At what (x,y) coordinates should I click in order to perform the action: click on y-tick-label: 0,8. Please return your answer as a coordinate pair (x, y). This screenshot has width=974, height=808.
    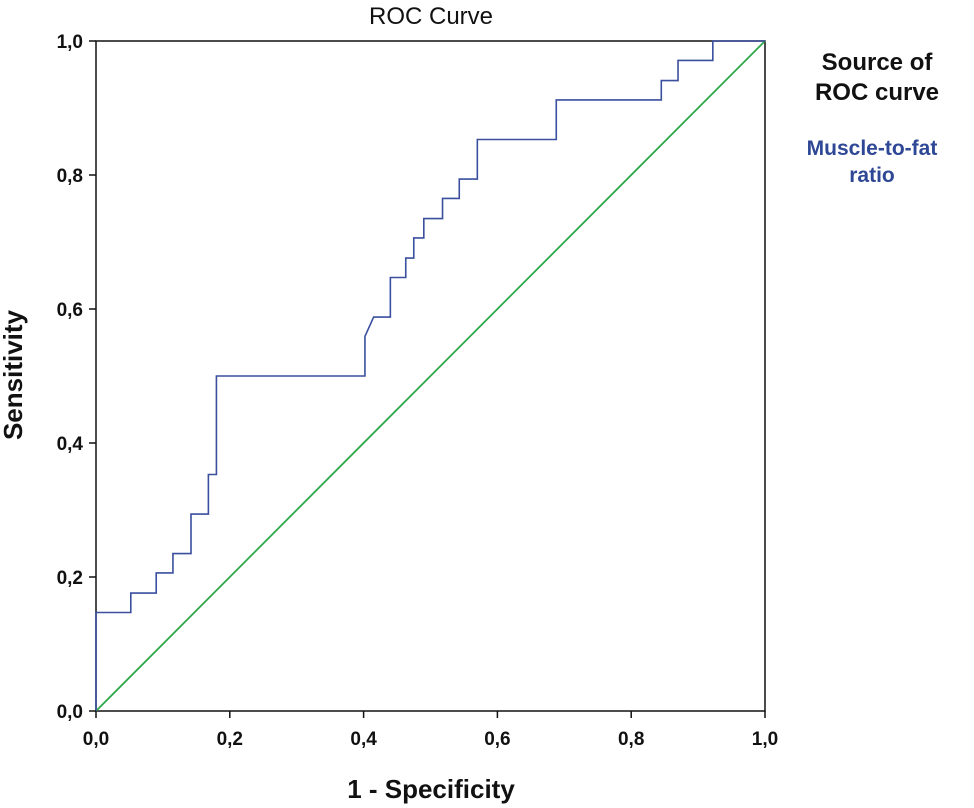
    Looking at the image, I should click on (70, 176).